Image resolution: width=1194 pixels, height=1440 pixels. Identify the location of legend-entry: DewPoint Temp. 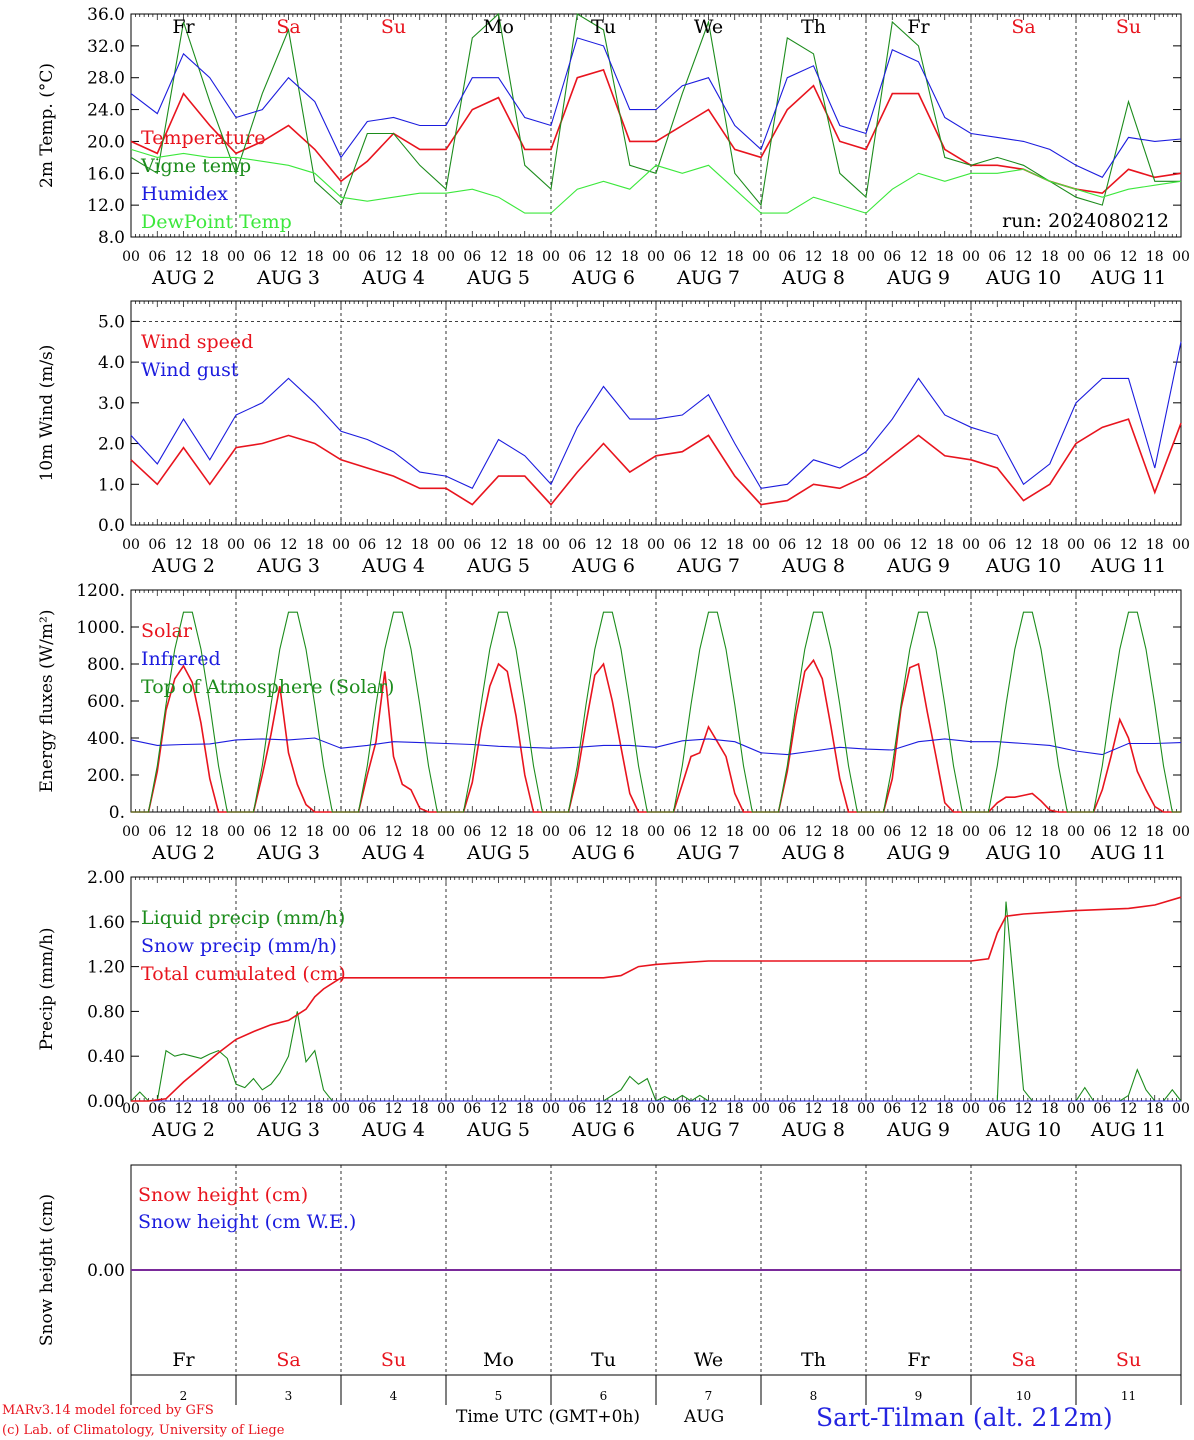
(216, 222).